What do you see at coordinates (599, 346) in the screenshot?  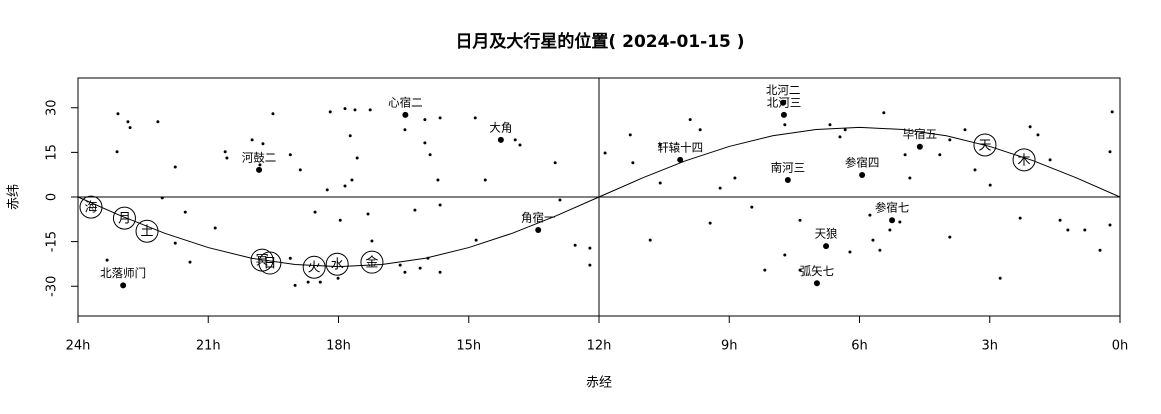 I see `x-tick-label: 12h` at bounding box center [599, 346].